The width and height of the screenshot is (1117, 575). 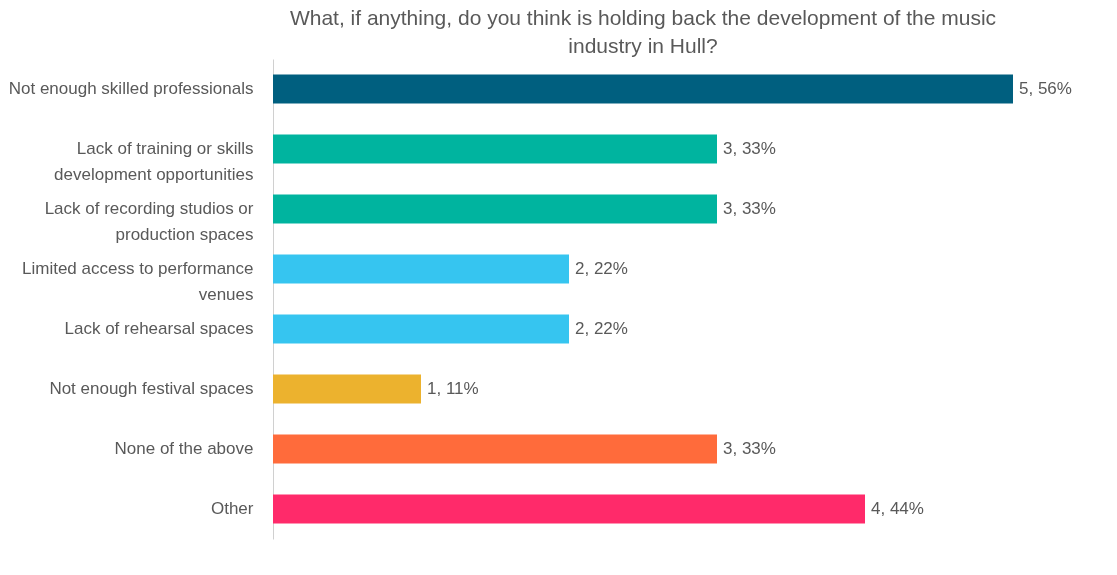 I want to click on y-tick-label: Lack of training or skills development opportunities, so click(x=154, y=161).